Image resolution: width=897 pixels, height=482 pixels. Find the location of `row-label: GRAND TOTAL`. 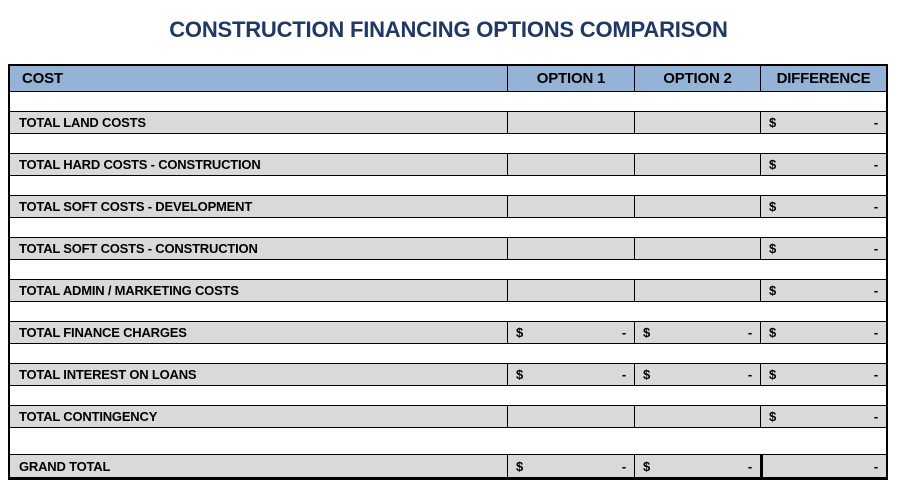

row-label: GRAND TOTAL is located at coordinates (65, 466).